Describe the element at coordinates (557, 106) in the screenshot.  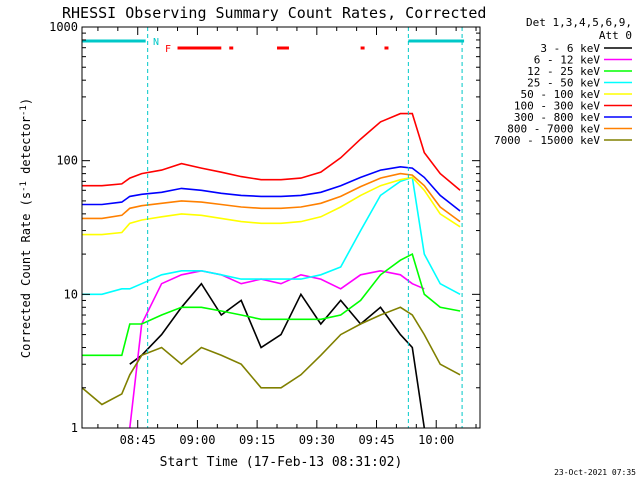
I see `legend-label-5: 100 - 300 keV` at that location.